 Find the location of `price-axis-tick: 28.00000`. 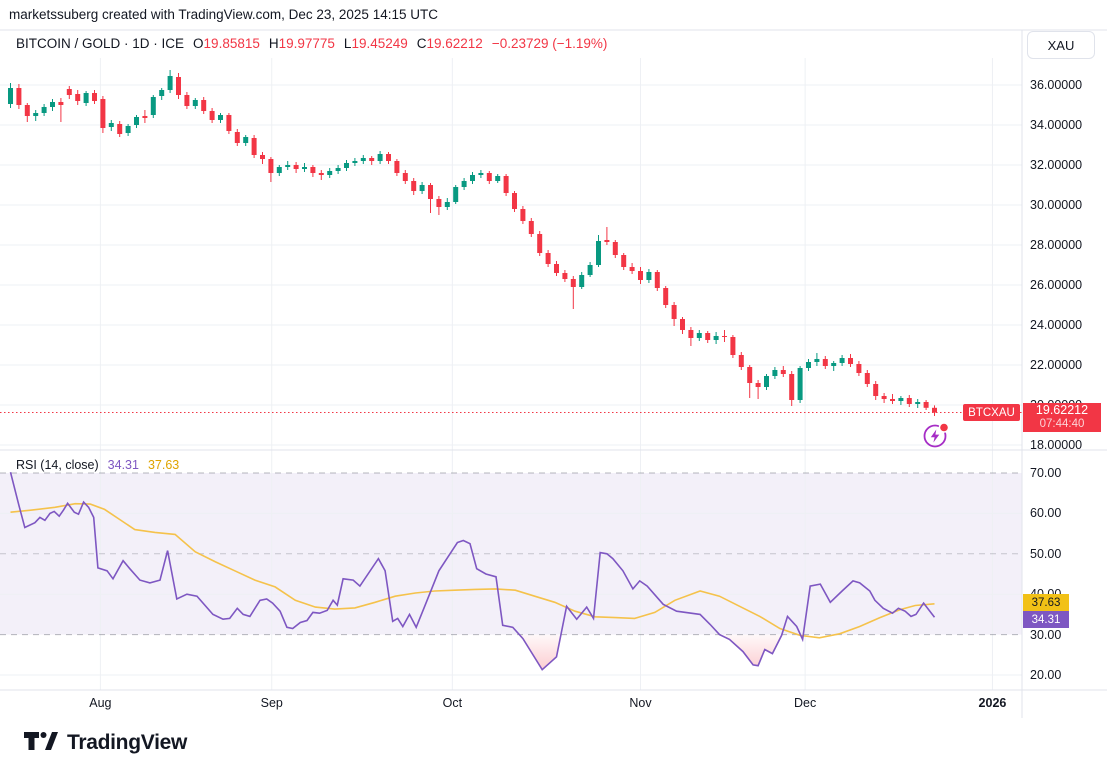

price-axis-tick: 28.00000 is located at coordinates (1056, 245).